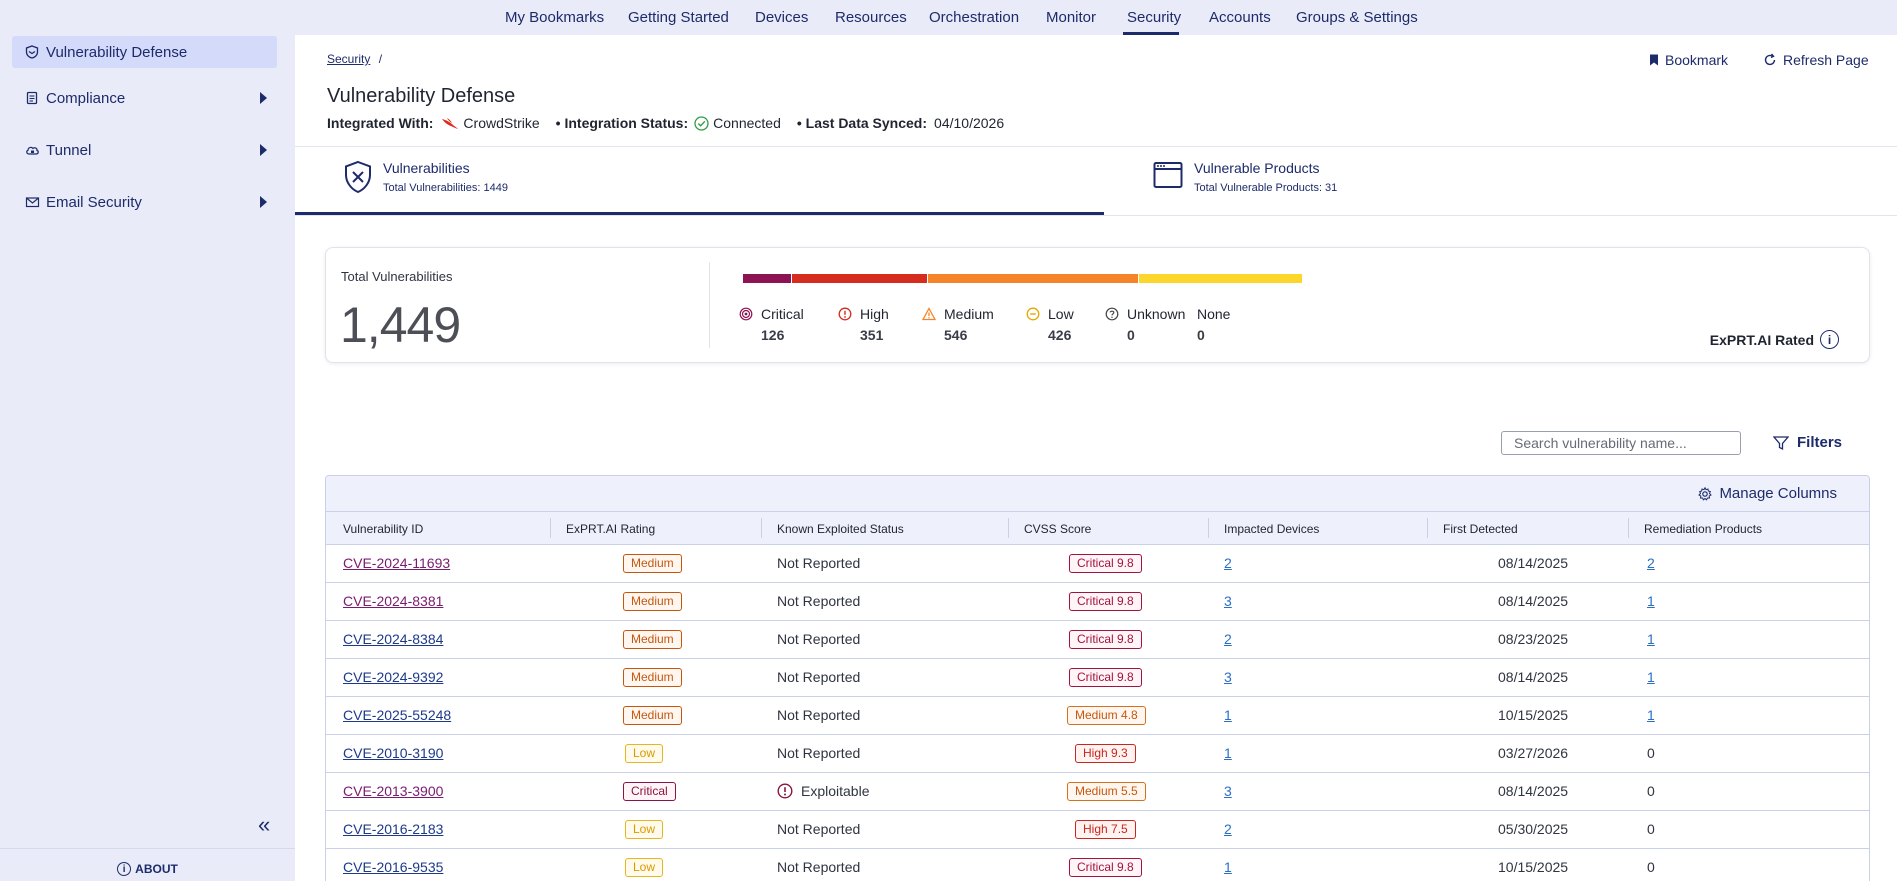  What do you see at coordinates (1023, 278) in the screenshot?
I see `severity-distribution-bar` at bounding box center [1023, 278].